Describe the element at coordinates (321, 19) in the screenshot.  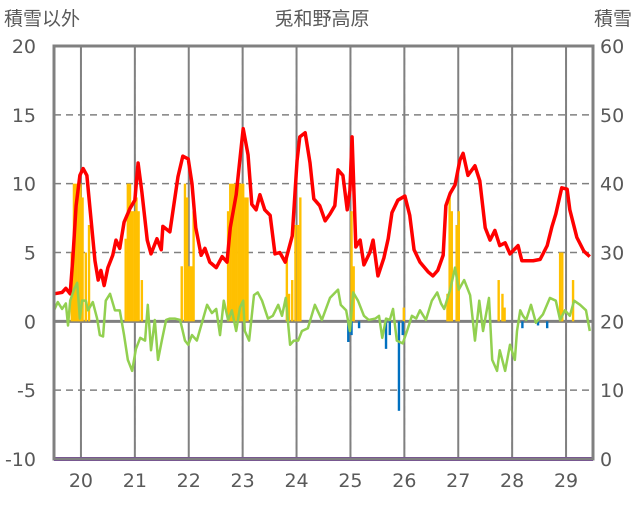
I see `chart-title: 兎和野高原` at that location.